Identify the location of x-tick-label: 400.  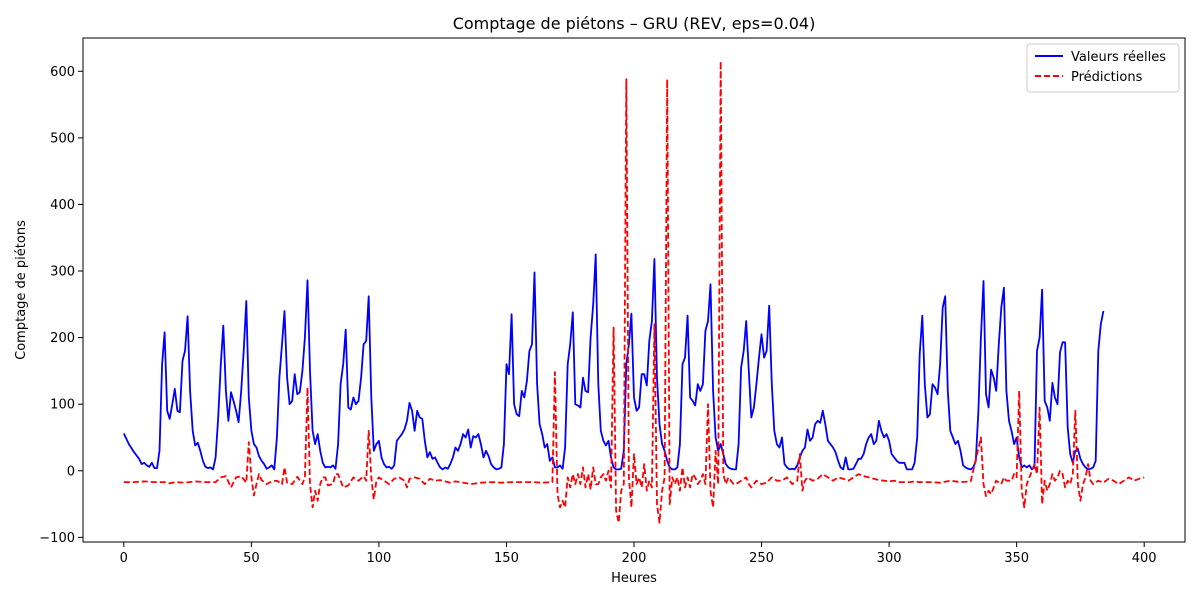
(1144, 558).